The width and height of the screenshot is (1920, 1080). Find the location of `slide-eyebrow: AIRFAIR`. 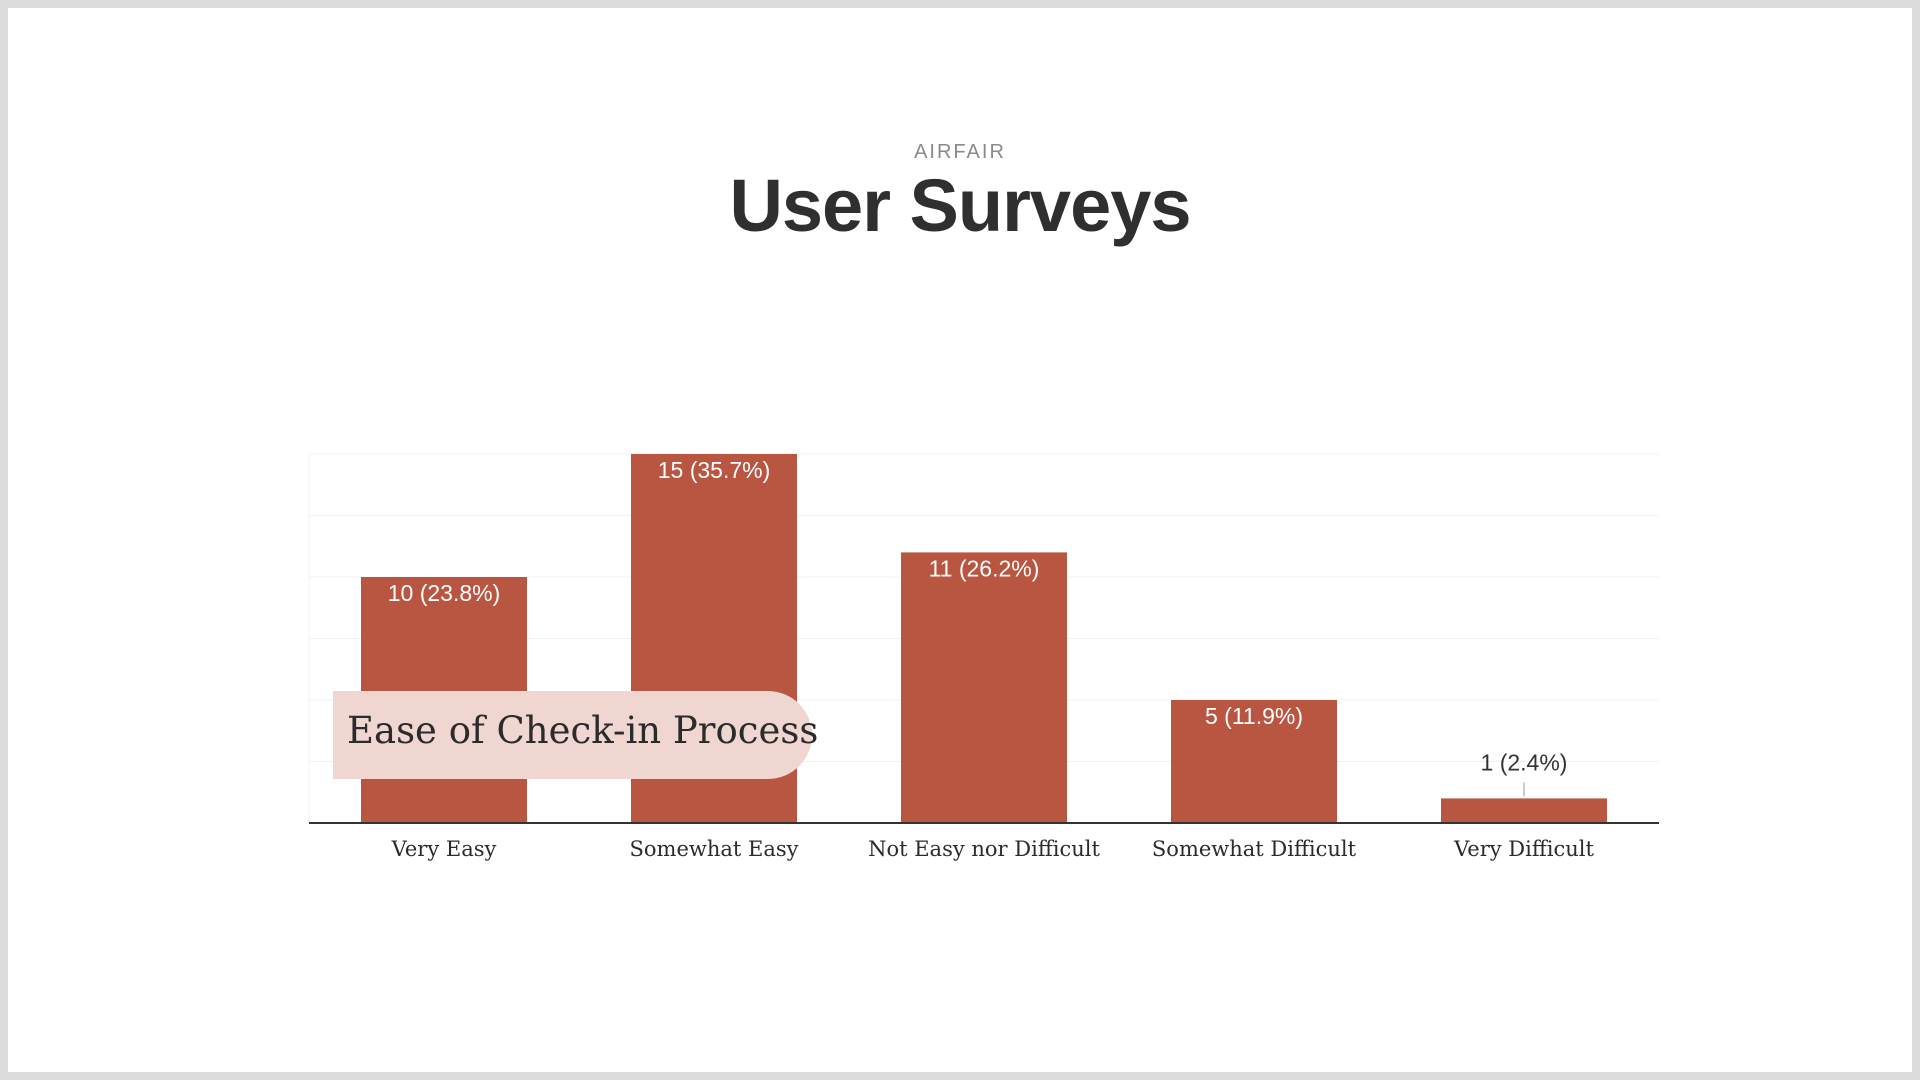

slide-eyebrow: AIRFAIR is located at coordinates (960, 152).